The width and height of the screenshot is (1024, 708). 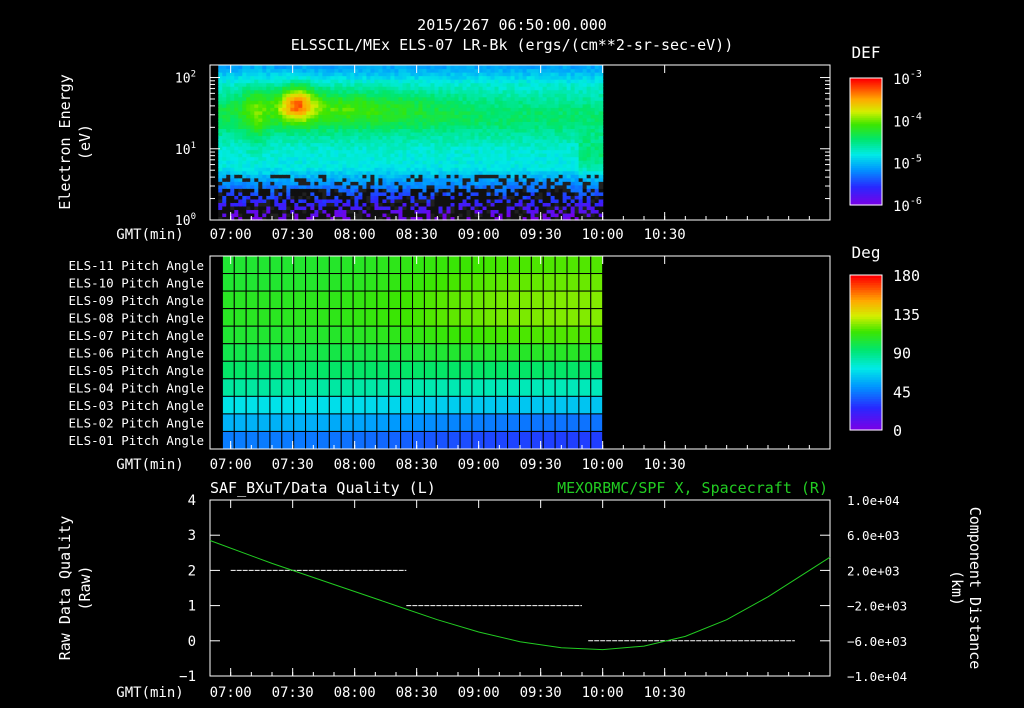 What do you see at coordinates (877, 676) in the screenshot?
I see `right-ytick-label: −1.0e+04` at bounding box center [877, 676].